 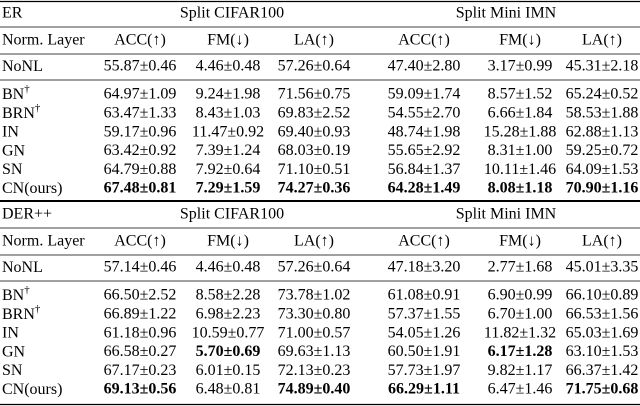 What do you see at coordinates (228, 112) in the screenshot?
I see `cell: 8.43±1.03` at bounding box center [228, 112].